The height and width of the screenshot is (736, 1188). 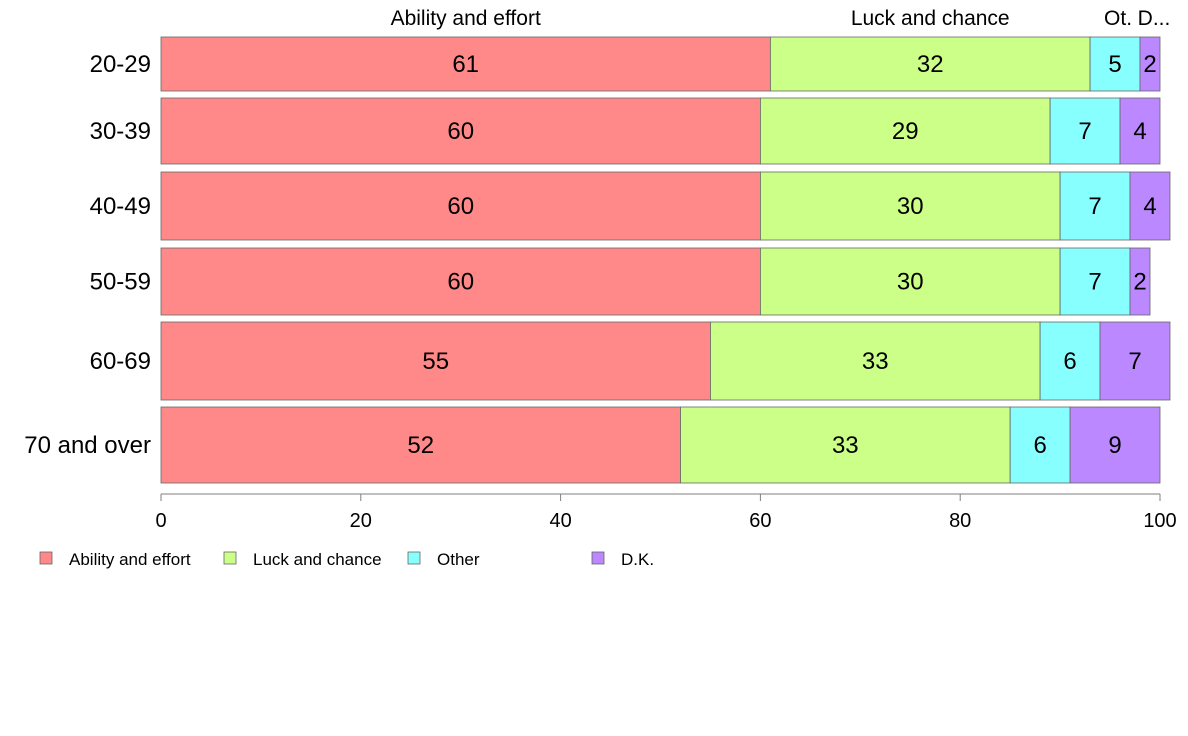 I want to click on category-labels: 20-29 30-39 40-49 50-59 60-69 70 and over, so click(x=87, y=255).